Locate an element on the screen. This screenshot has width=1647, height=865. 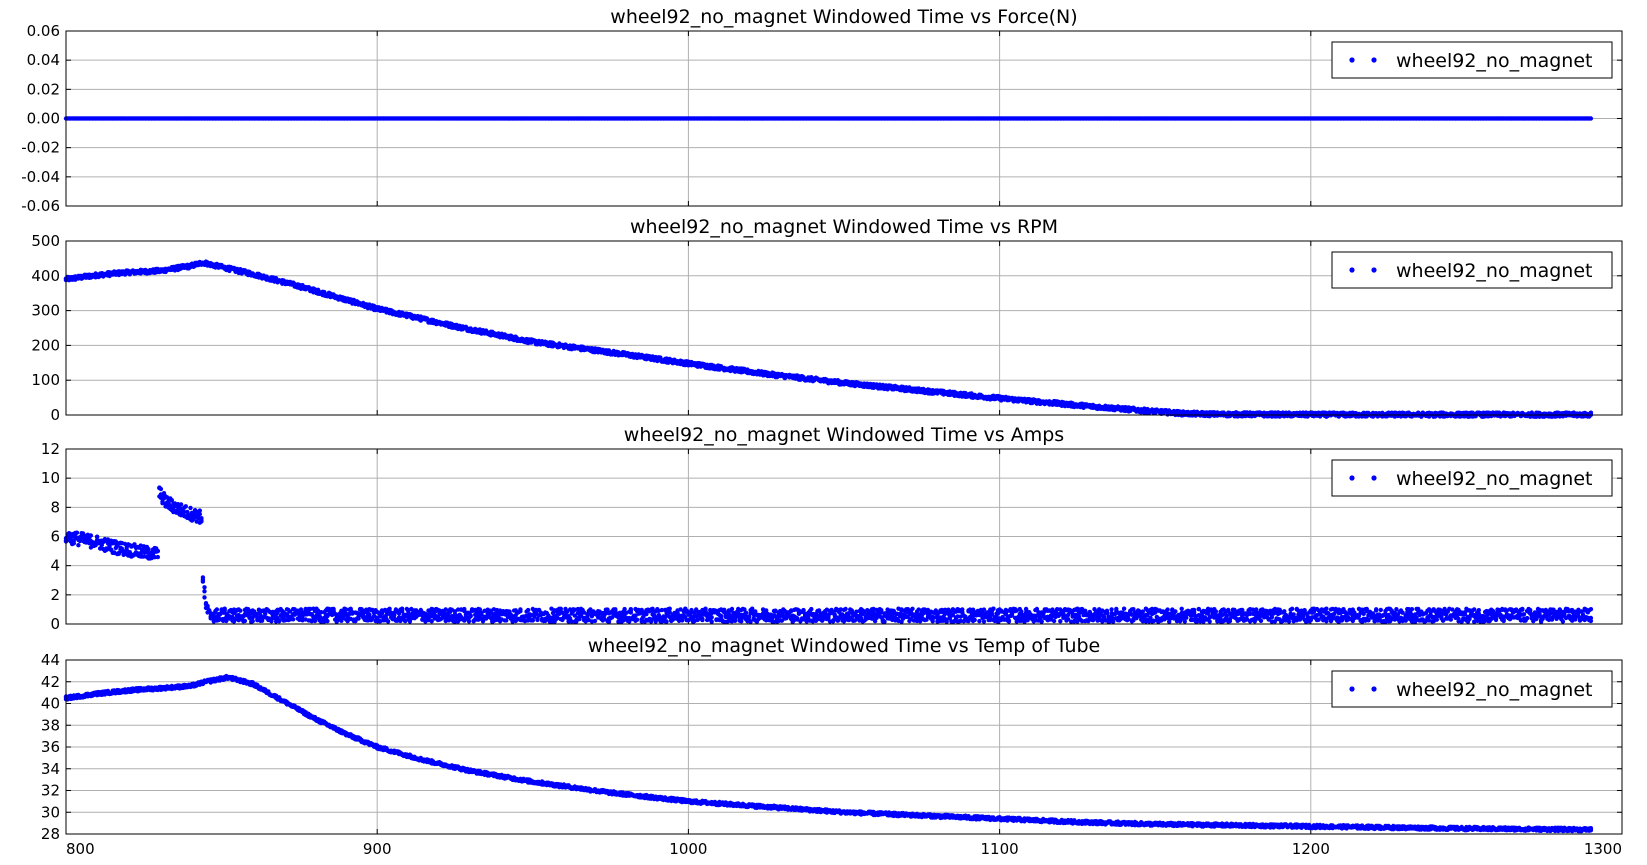
legend-box is located at coordinates (1472, 60).